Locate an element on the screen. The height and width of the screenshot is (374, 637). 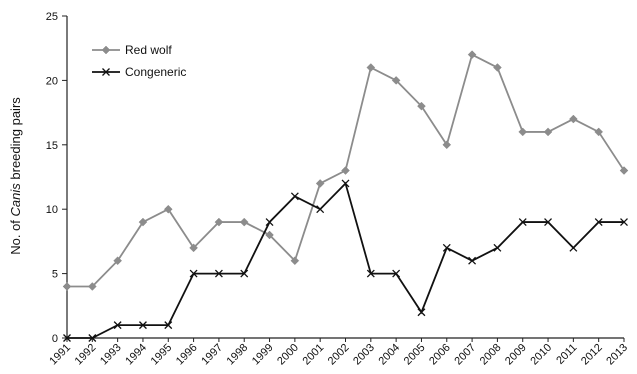
x-tick-label: 2001 is located at coordinates (314, 355).